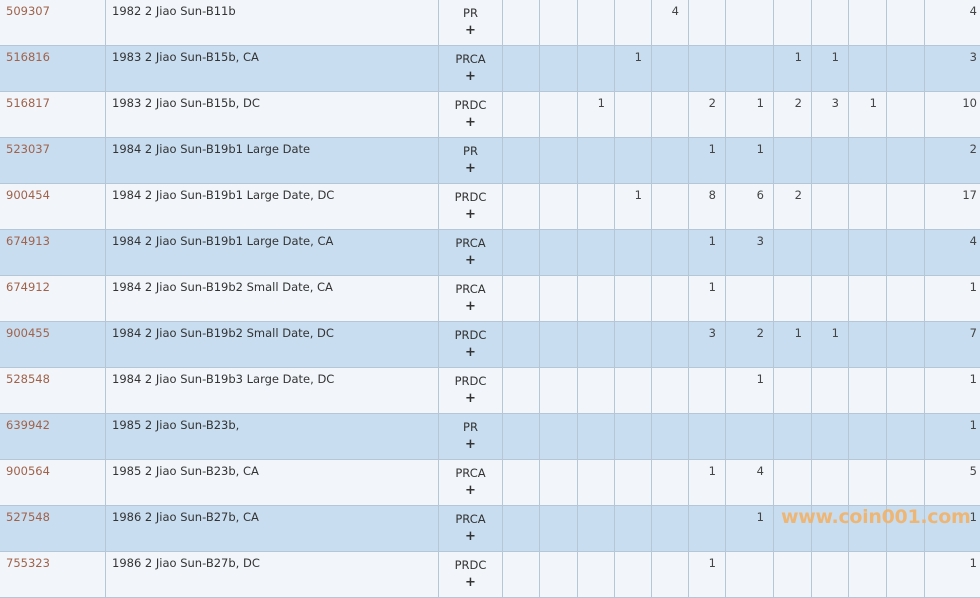 The image size is (980, 598). I want to click on cert-id-link: 523037, so click(53, 161).